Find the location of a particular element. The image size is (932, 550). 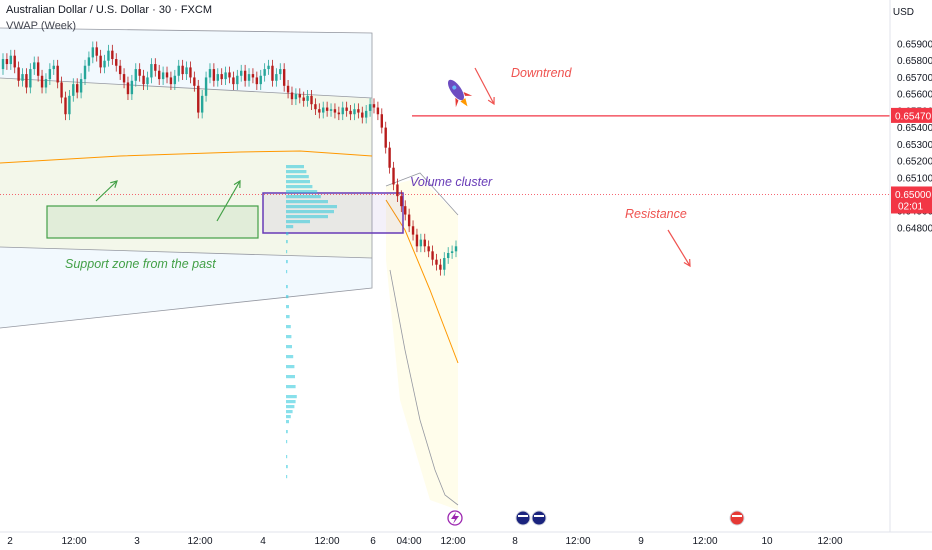

vwap-lower-inner-line is located at coordinates (186, 252).